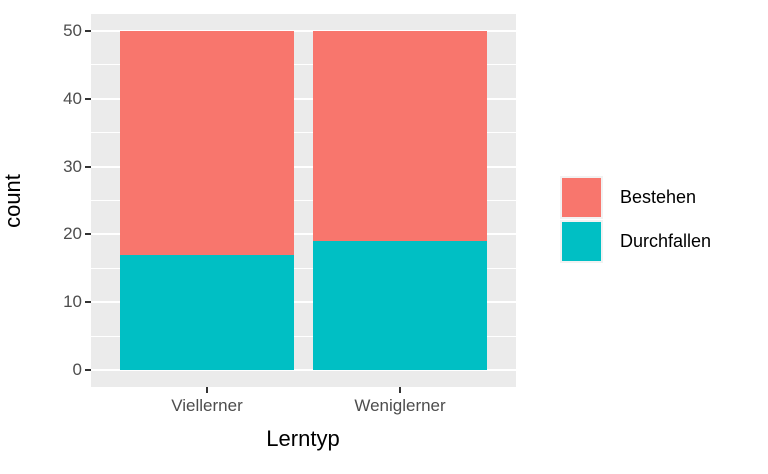  I want to click on x-axis-title: Lerntyp, so click(303, 438).